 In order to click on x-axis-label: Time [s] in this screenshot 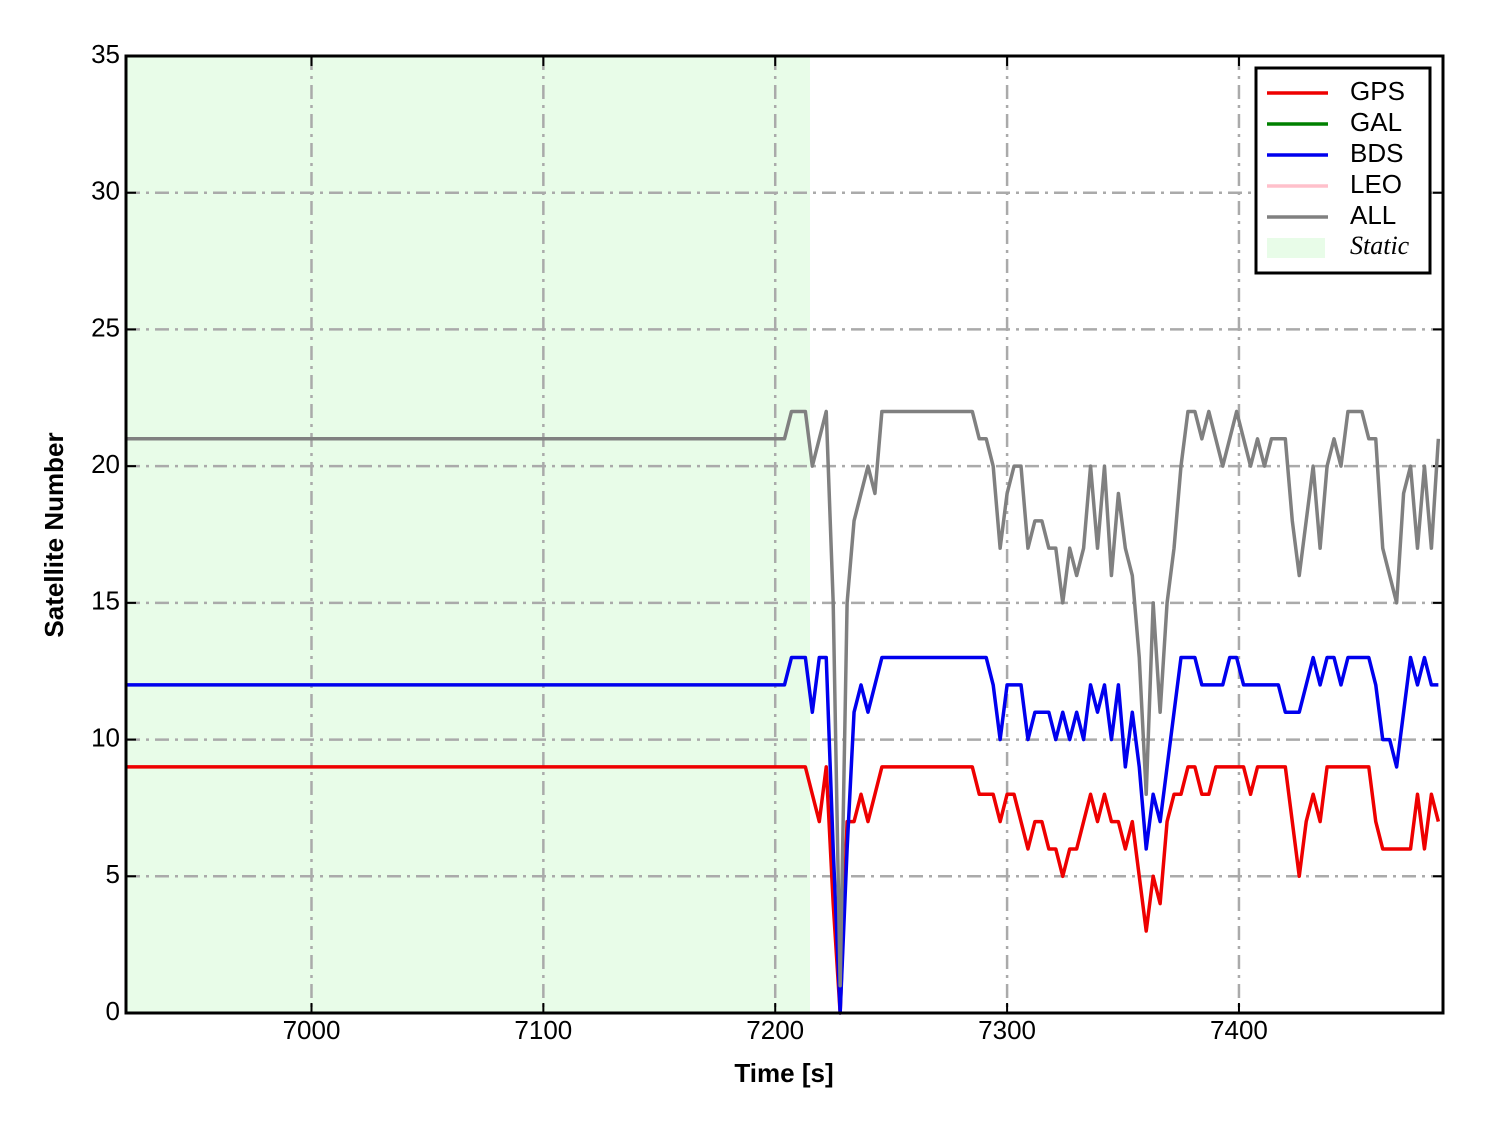, I will do `click(783, 1073)`.